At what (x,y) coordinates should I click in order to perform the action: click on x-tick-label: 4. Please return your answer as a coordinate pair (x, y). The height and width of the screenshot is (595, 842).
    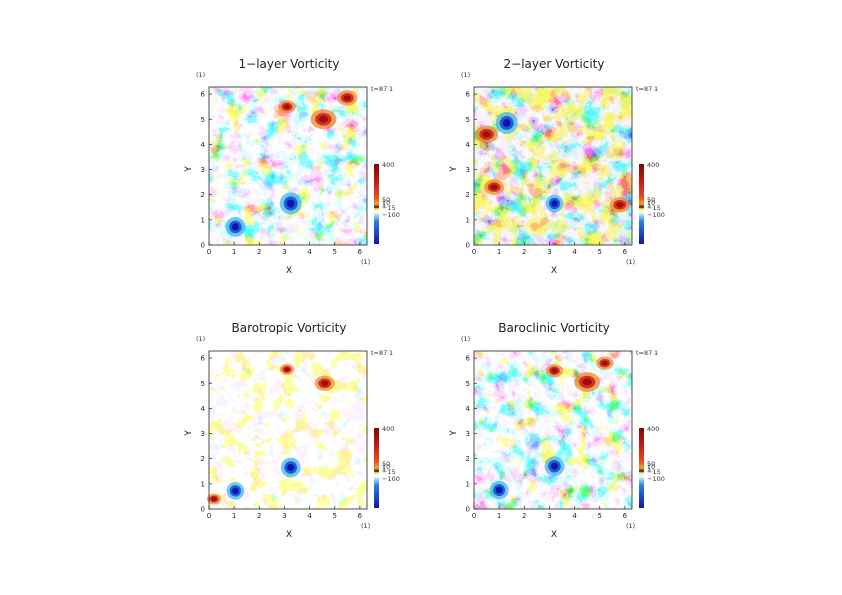
    Looking at the image, I should click on (309, 252).